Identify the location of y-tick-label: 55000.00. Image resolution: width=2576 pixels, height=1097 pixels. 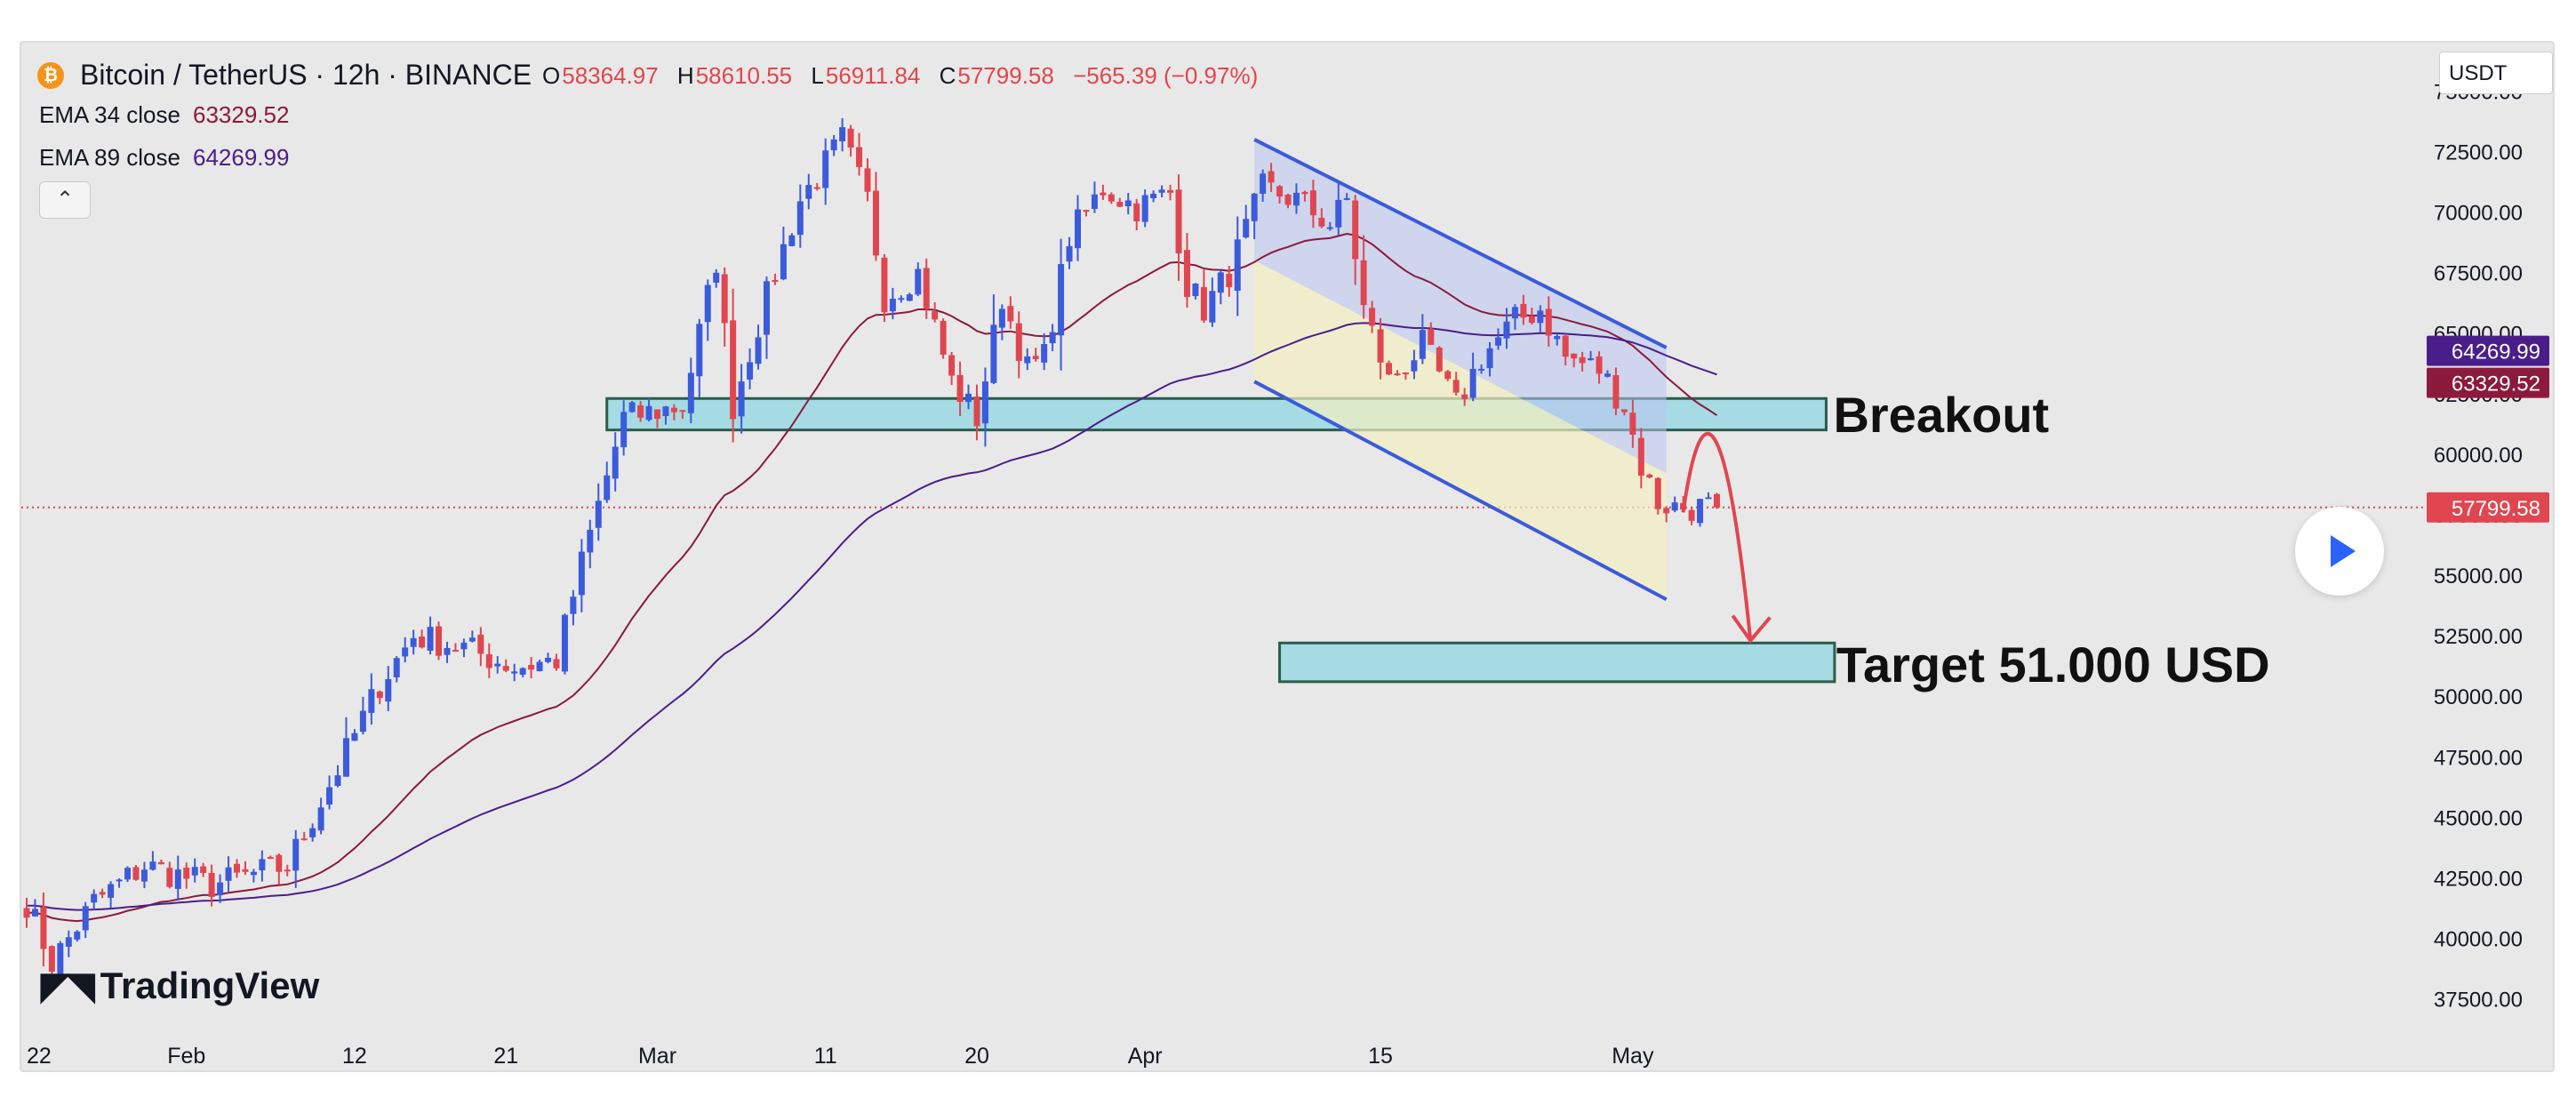
(2478, 577).